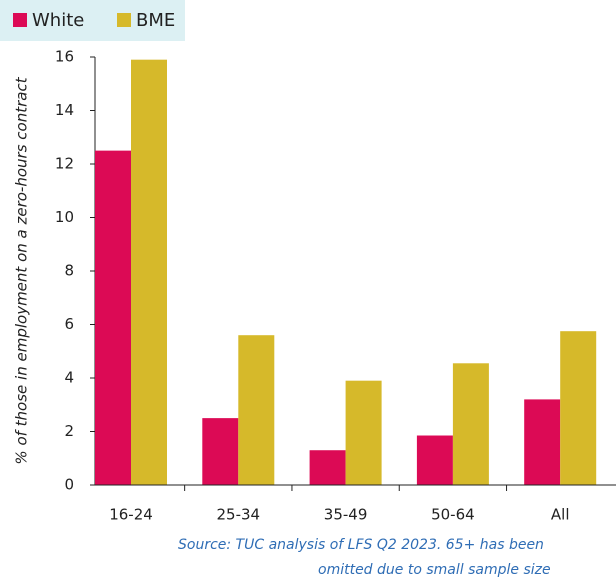 The width and height of the screenshot is (616, 582). Describe the element at coordinates (69, 271) in the screenshot. I see `y-tick-label: 8` at that location.